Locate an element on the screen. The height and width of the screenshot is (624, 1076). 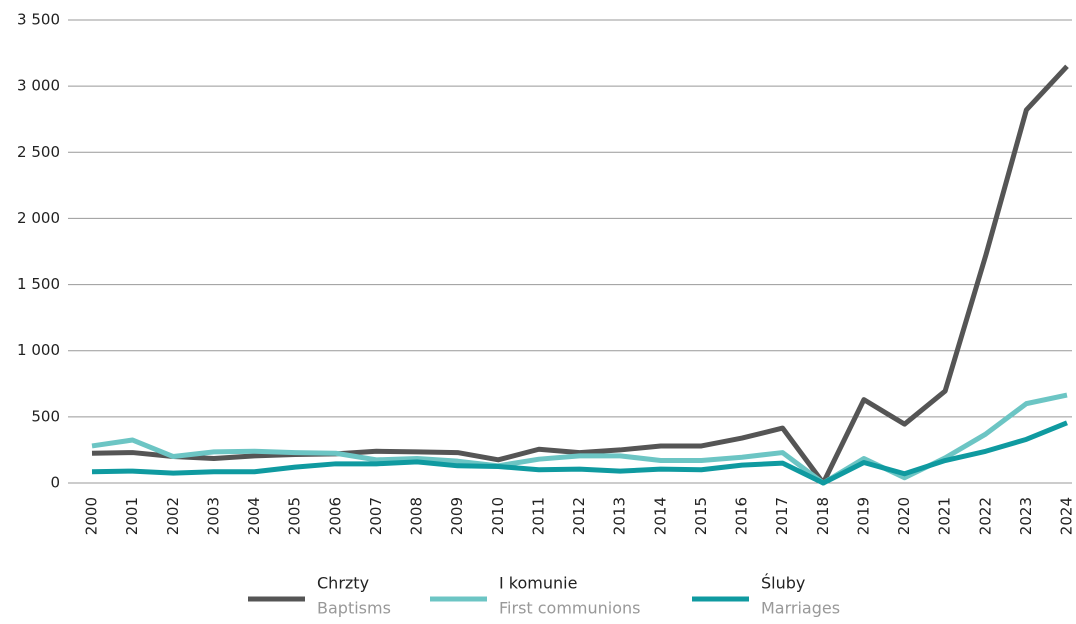
x-tick-label: 2000 is located at coordinates (92, 516).